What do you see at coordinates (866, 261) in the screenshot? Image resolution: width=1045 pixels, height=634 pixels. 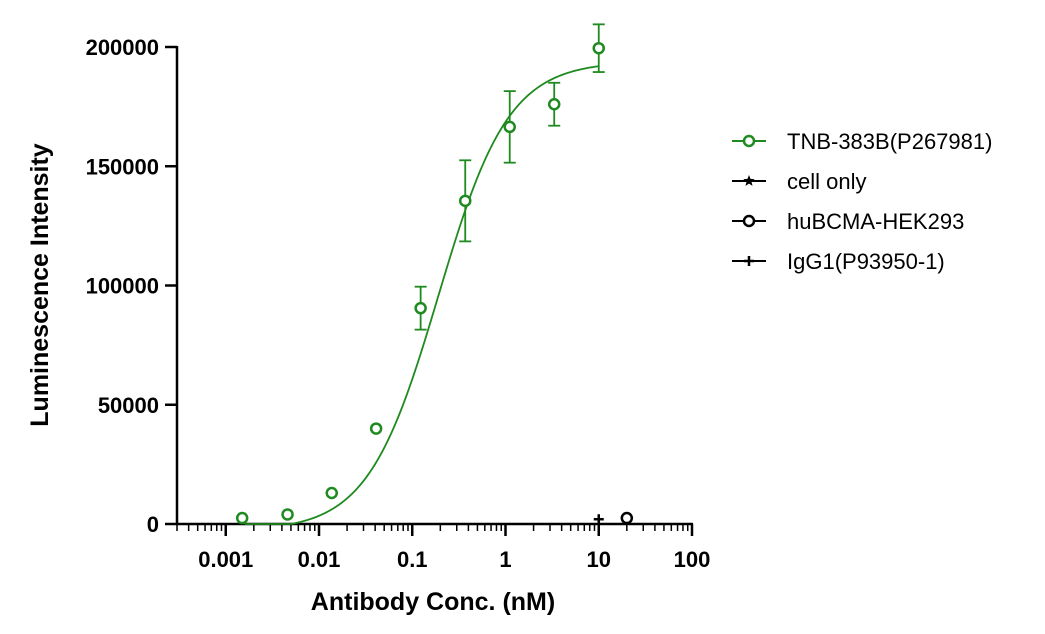 I see `legend-label: IgG1(P93950-1)` at bounding box center [866, 261].